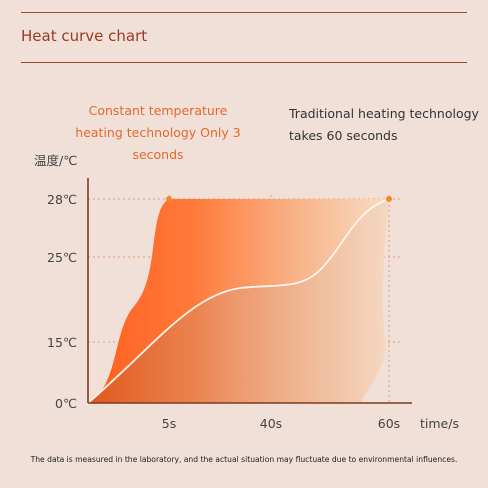 This screenshot has height=488, width=488. I want to click on x-tick-label-5s: 5s, so click(169, 423).